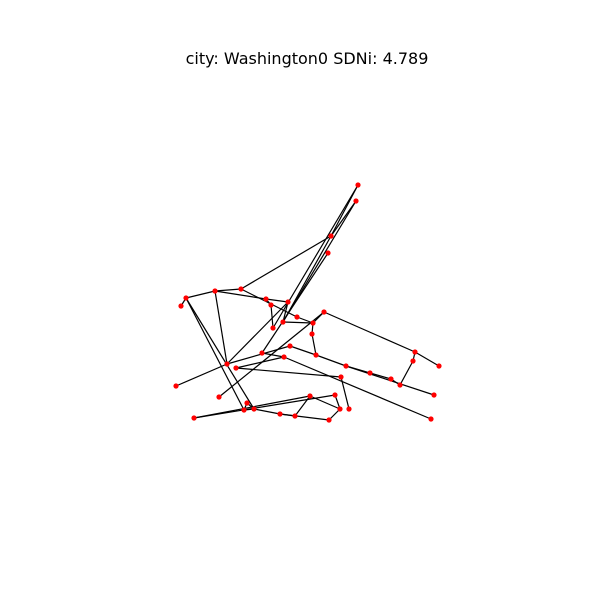 The width and height of the screenshot is (600, 600). What do you see at coordinates (307, 58) in the screenshot?
I see `figure-title: city: Washington0 SDNi: 4.789` at bounding box center [307, 58].